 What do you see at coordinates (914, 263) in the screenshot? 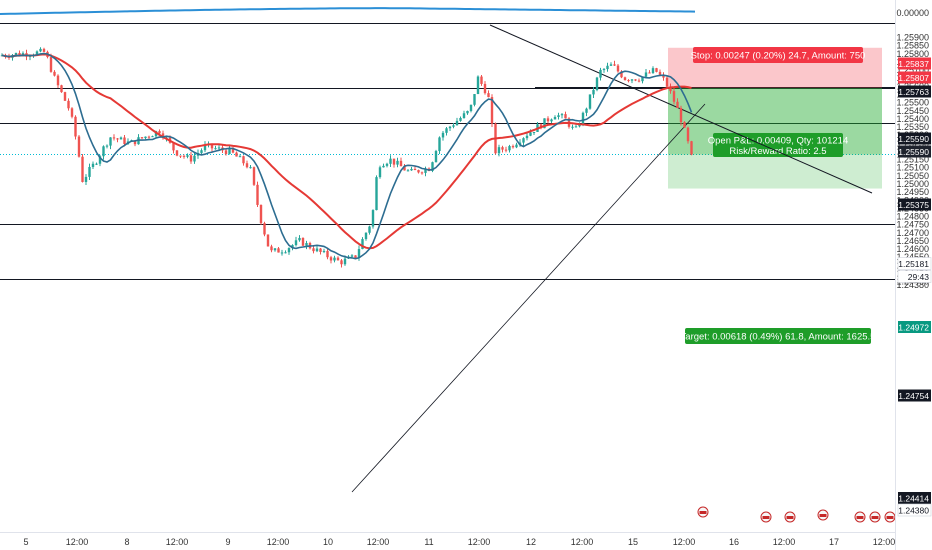
I see `price-badge-bg` at bounding box center [914, 263].